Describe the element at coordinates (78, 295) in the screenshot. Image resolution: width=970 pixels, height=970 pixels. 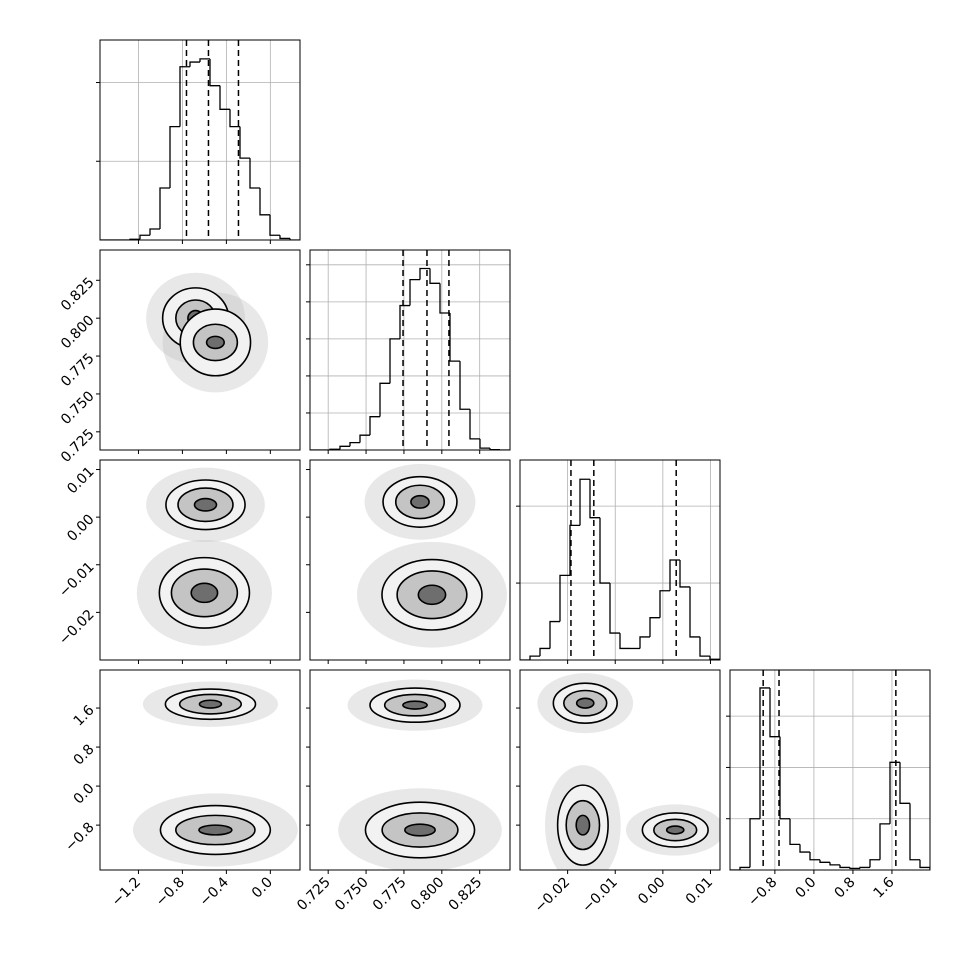
I see `y-tick-label: 0.825` at that location.